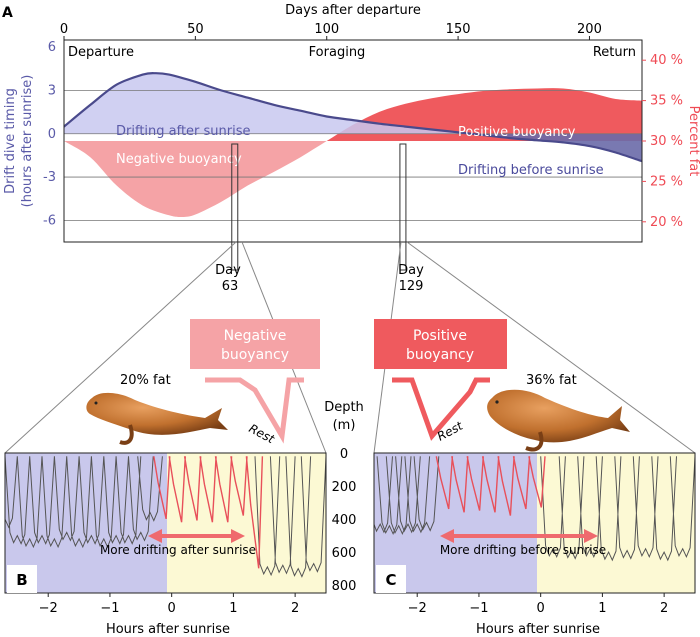 Image resolution: width=700 pixels, height=637 pixels. What do you see at coordinates (490, 486) in the screenshot?
I see `panel-c-drift-dives` at bounding box center [490, 486].